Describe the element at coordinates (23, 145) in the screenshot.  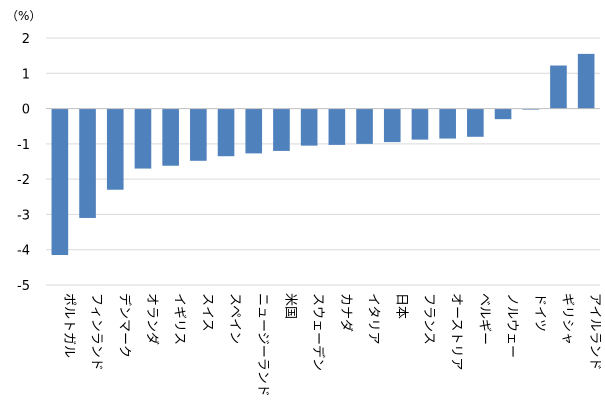
I see `y-tick-label: -1` at that location.